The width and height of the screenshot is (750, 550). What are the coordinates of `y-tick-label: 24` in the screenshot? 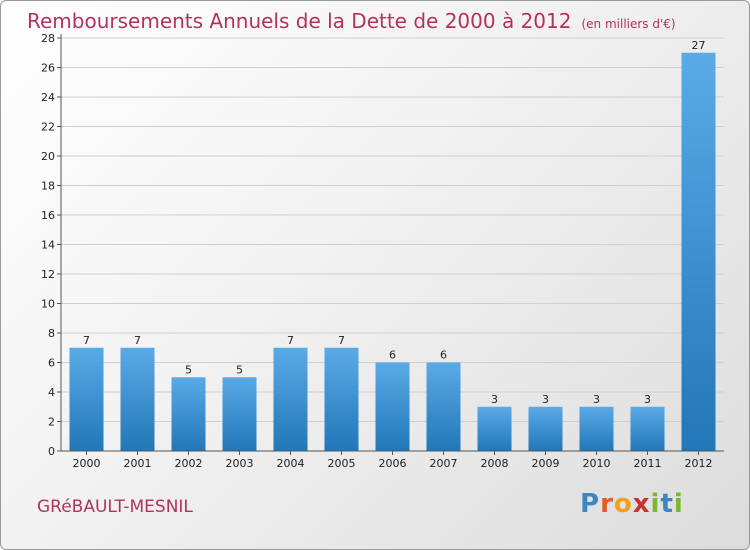 It's located at (48, 97).